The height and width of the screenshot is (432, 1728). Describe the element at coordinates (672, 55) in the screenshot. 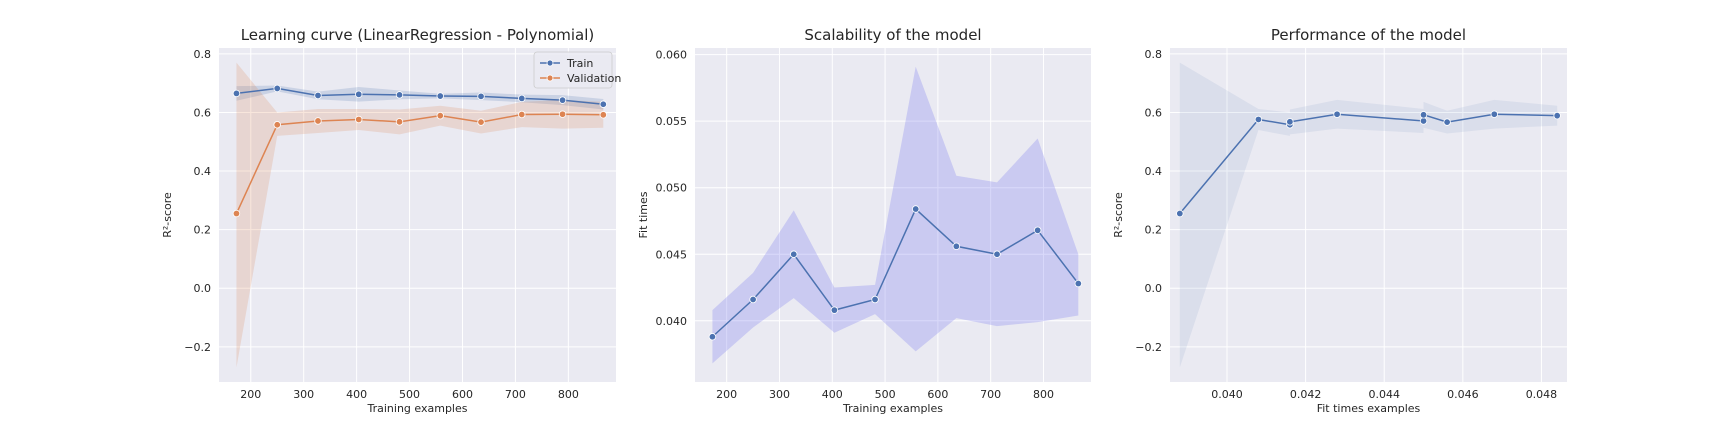

I see `y-tick-label: 0.060` at that location.